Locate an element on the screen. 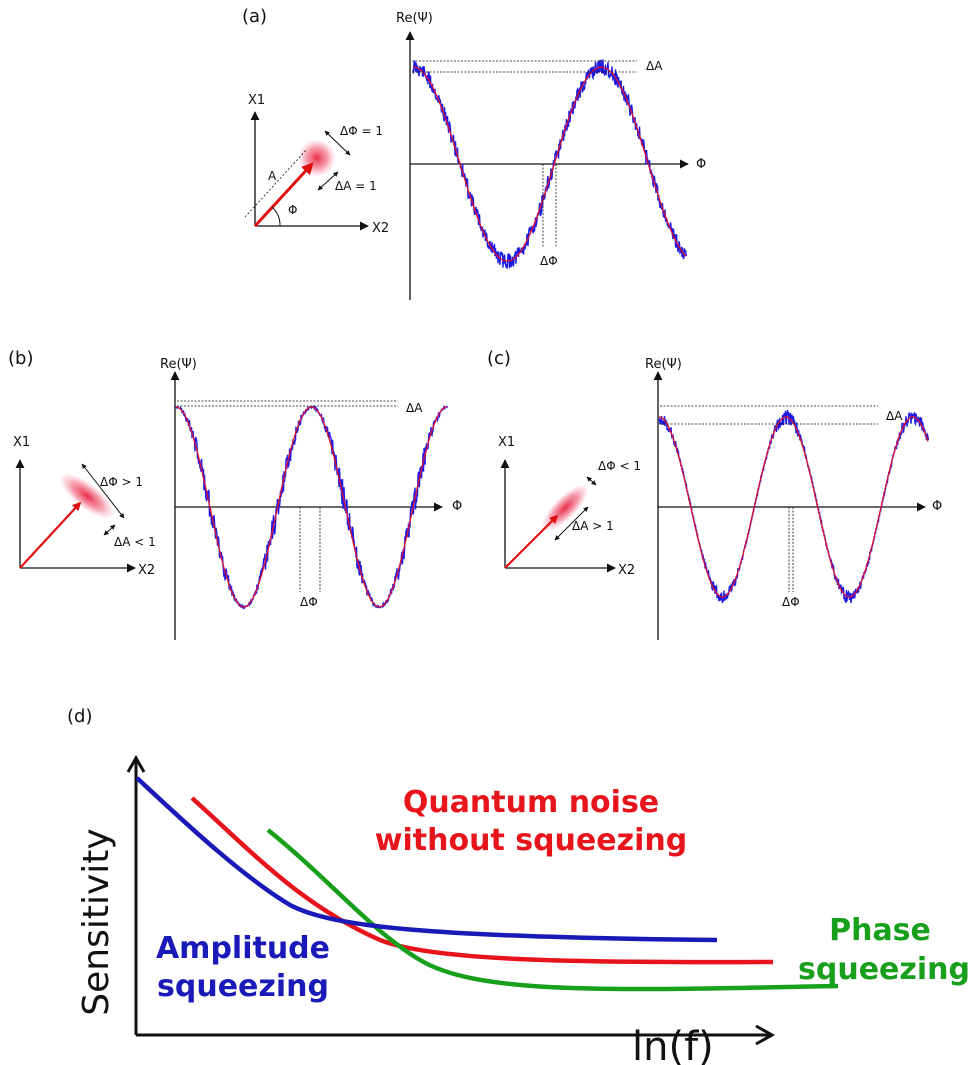 This screenshot has height=1065, width=971. wave-curve-a is located at coordinates (550, 164).